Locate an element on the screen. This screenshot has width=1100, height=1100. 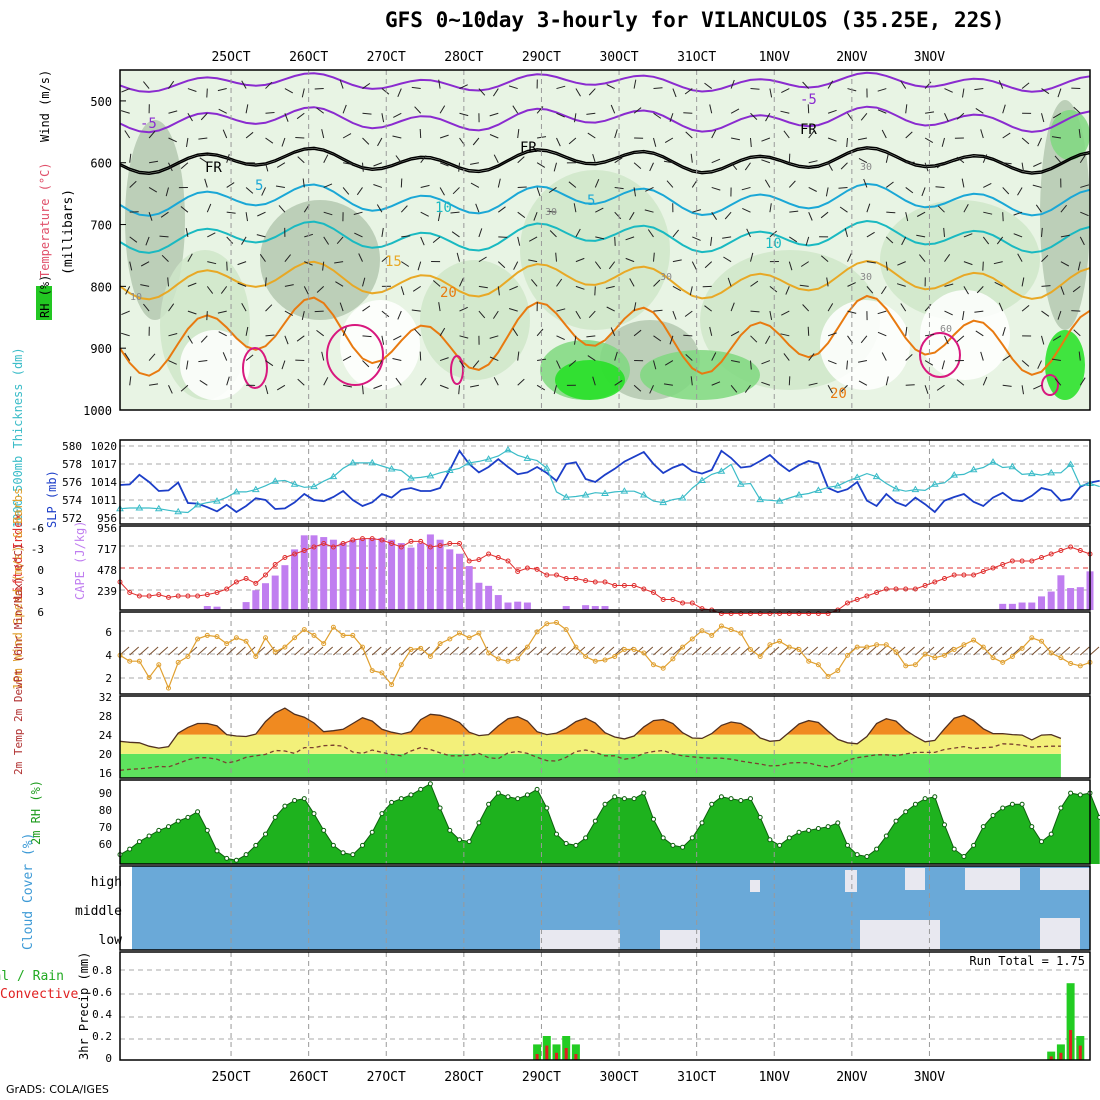
lifted-index-line is located at coordinates (605, 576).